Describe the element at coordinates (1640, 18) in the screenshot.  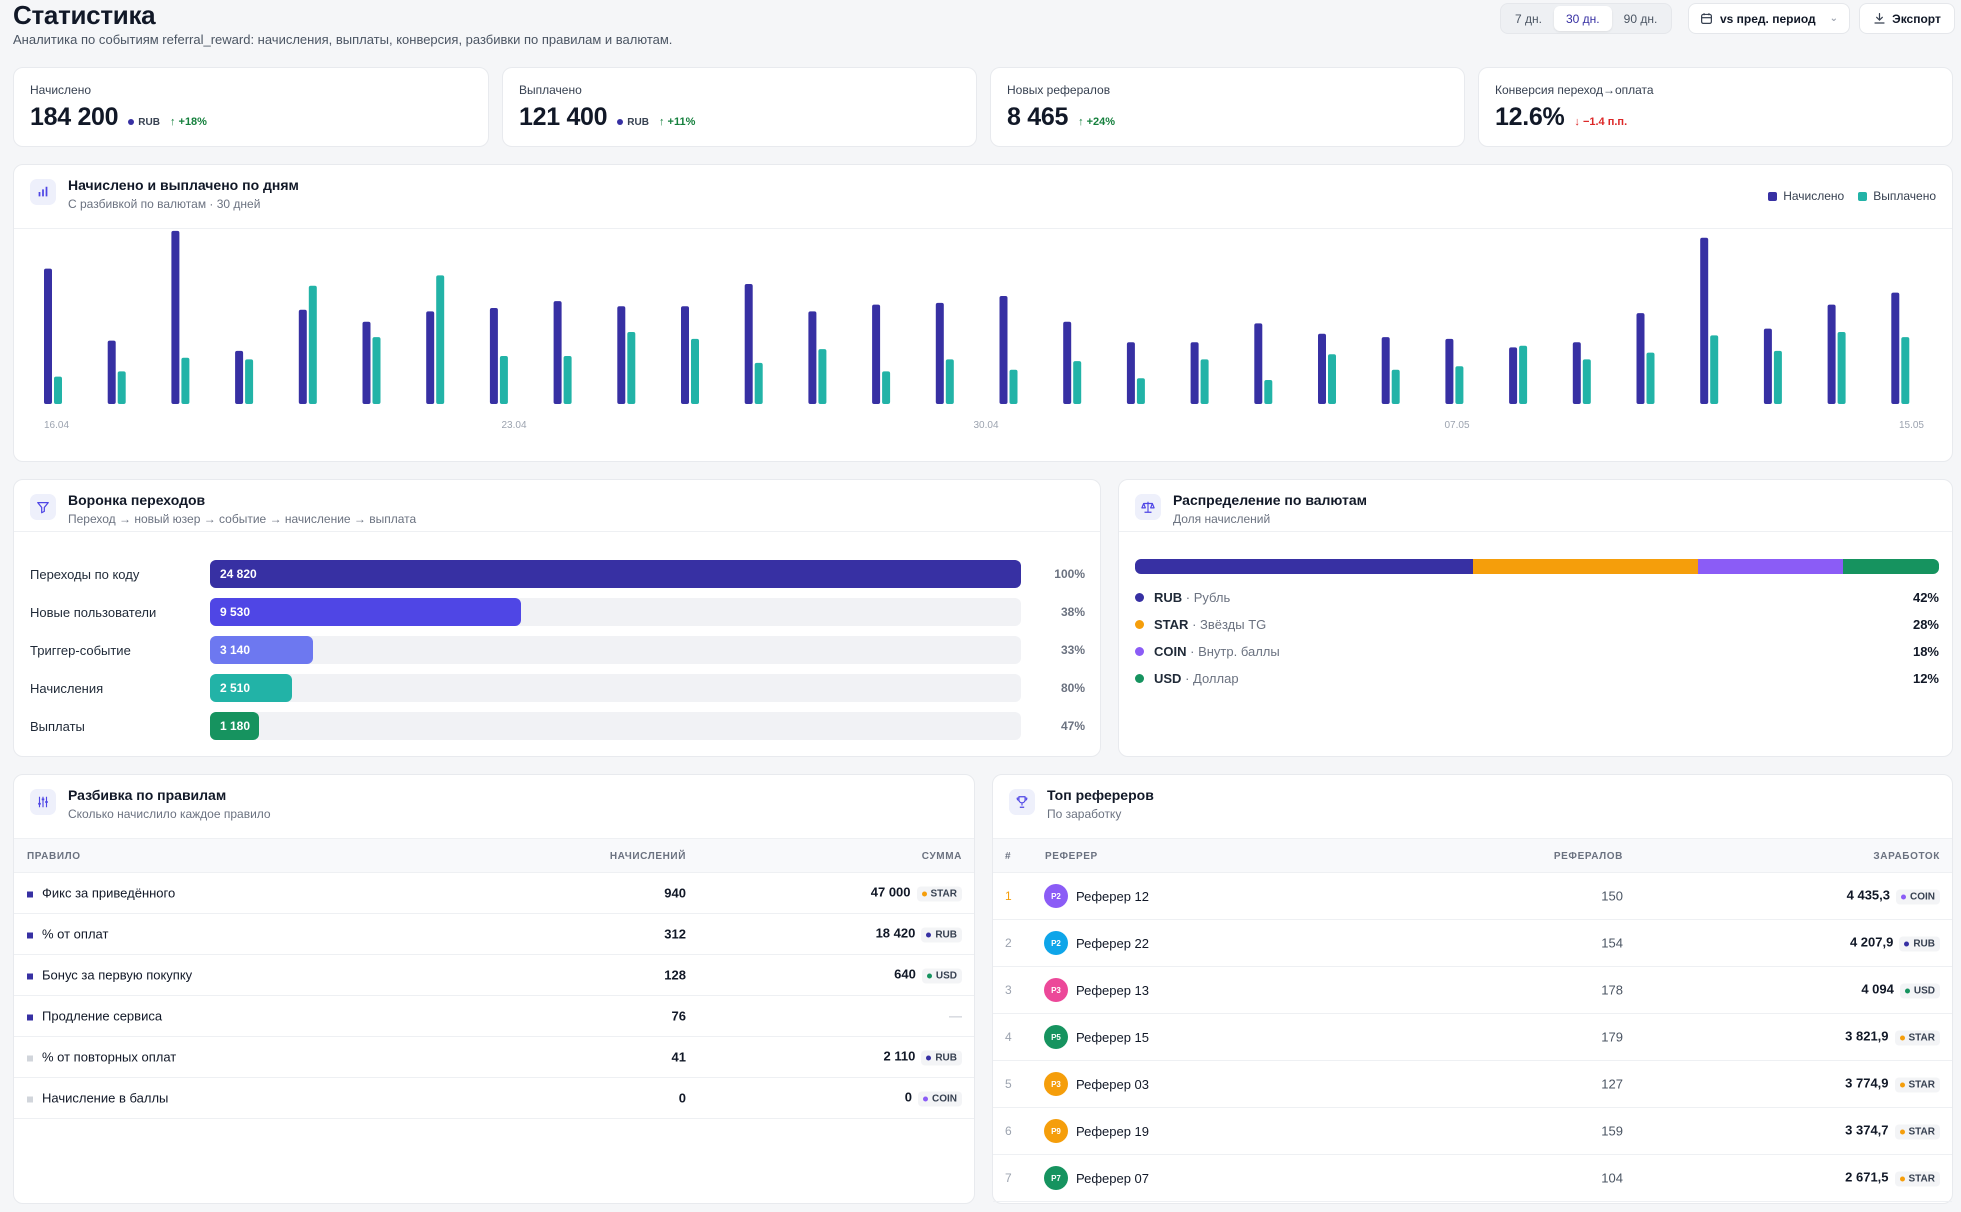
I see `period-90d-button: 90 дн.` at that location.